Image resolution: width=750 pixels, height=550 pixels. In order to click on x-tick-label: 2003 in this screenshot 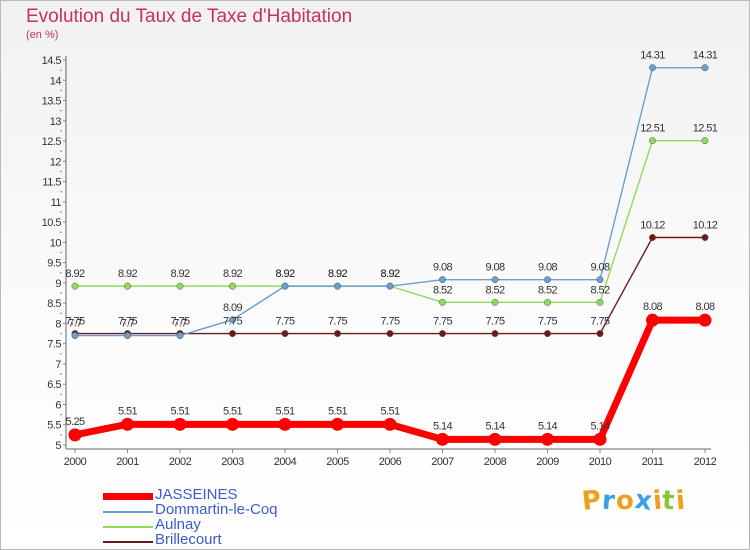, I will do `click(232, 462)`.